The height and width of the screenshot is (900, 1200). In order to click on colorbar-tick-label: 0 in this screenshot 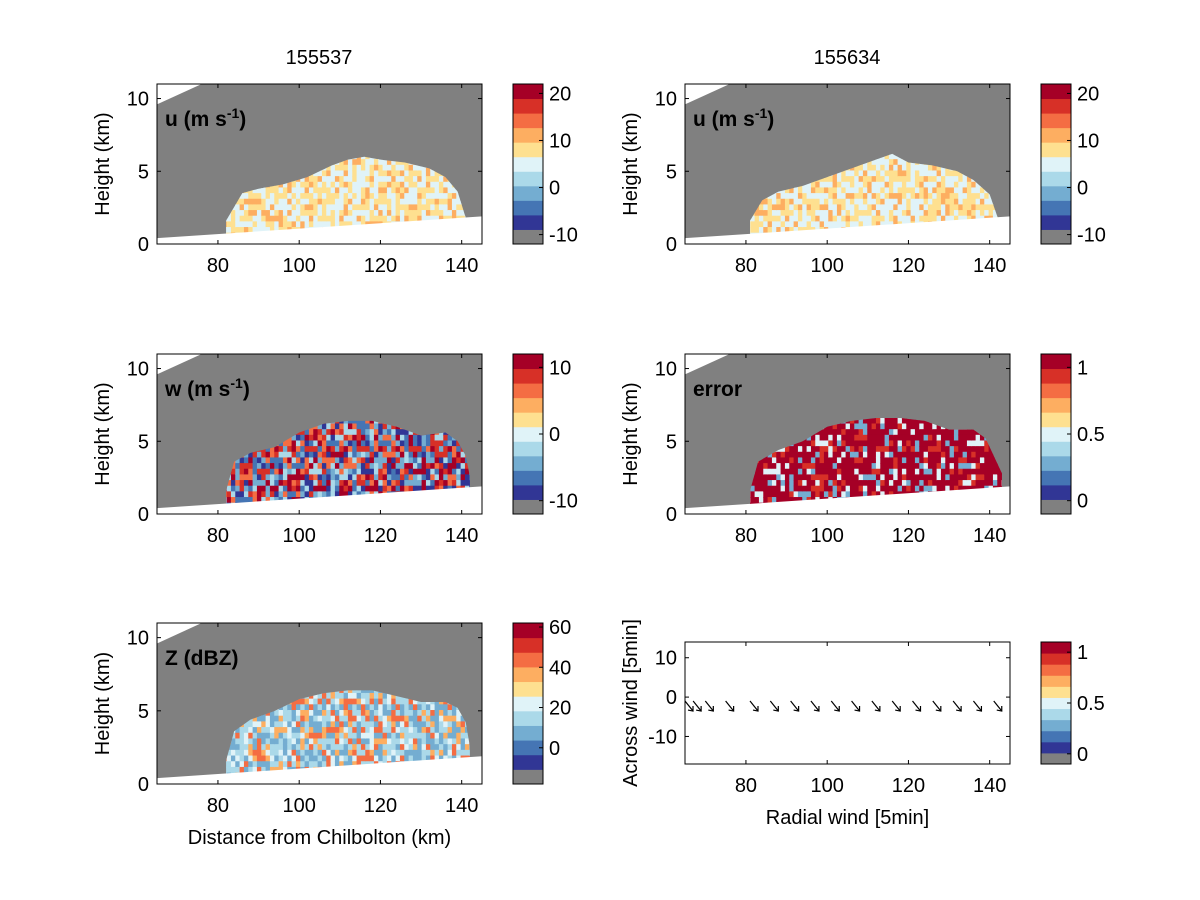, I will do `click(554, 189)`.